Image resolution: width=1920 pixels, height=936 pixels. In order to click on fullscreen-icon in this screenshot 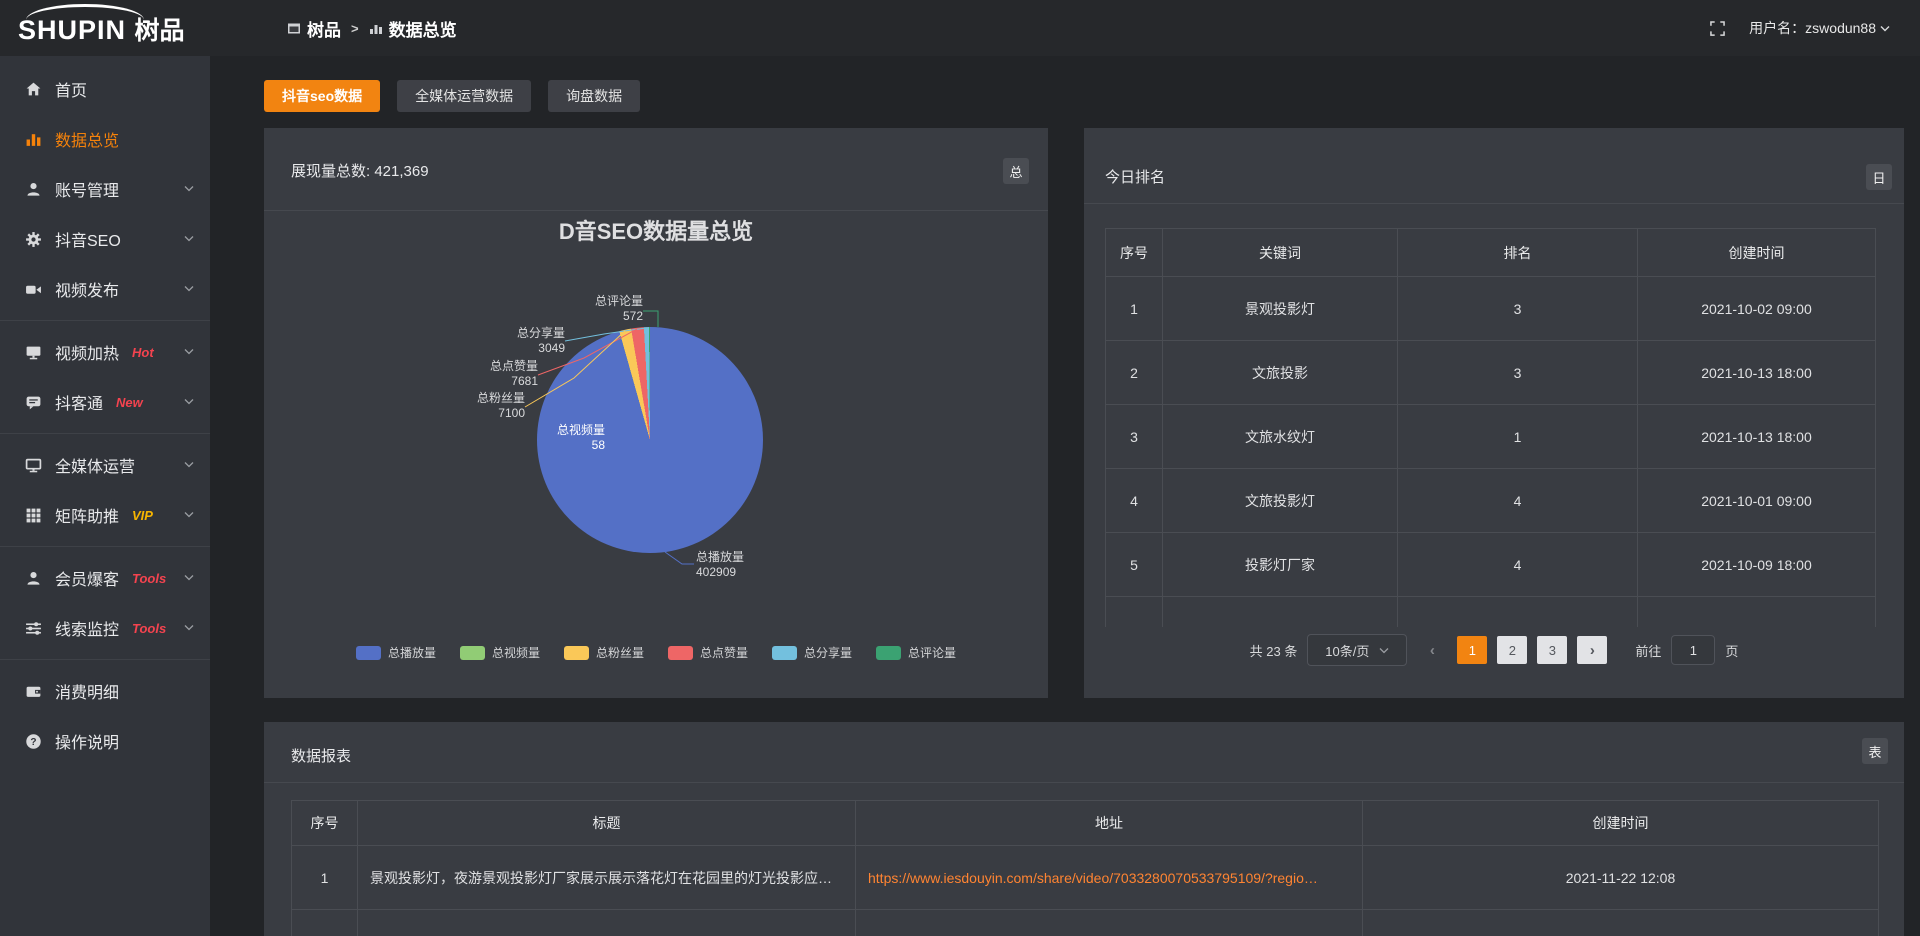, I will do `click(1717, 28)`.